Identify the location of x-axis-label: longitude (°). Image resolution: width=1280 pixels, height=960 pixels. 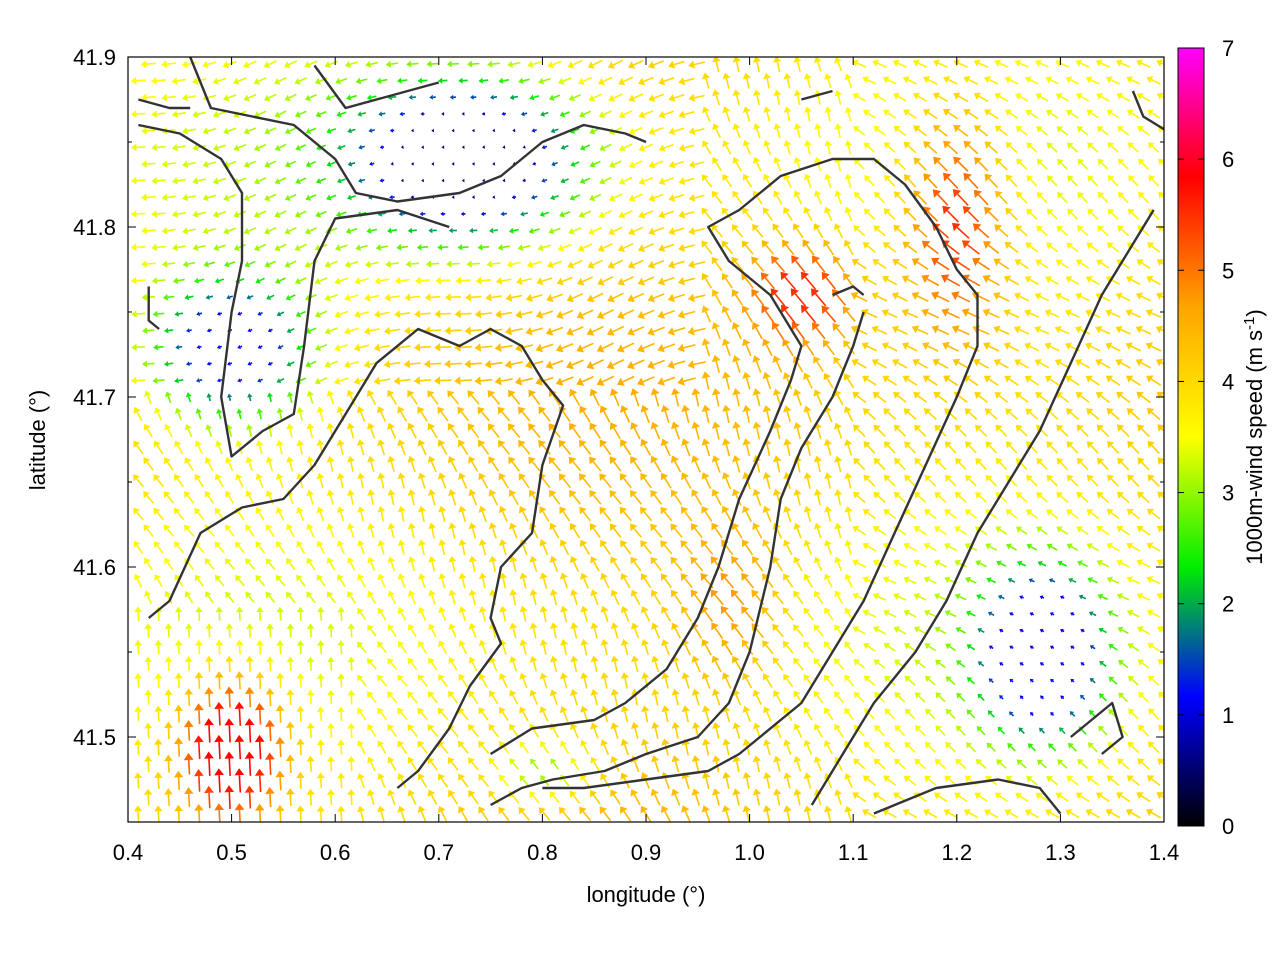
(646, 894).